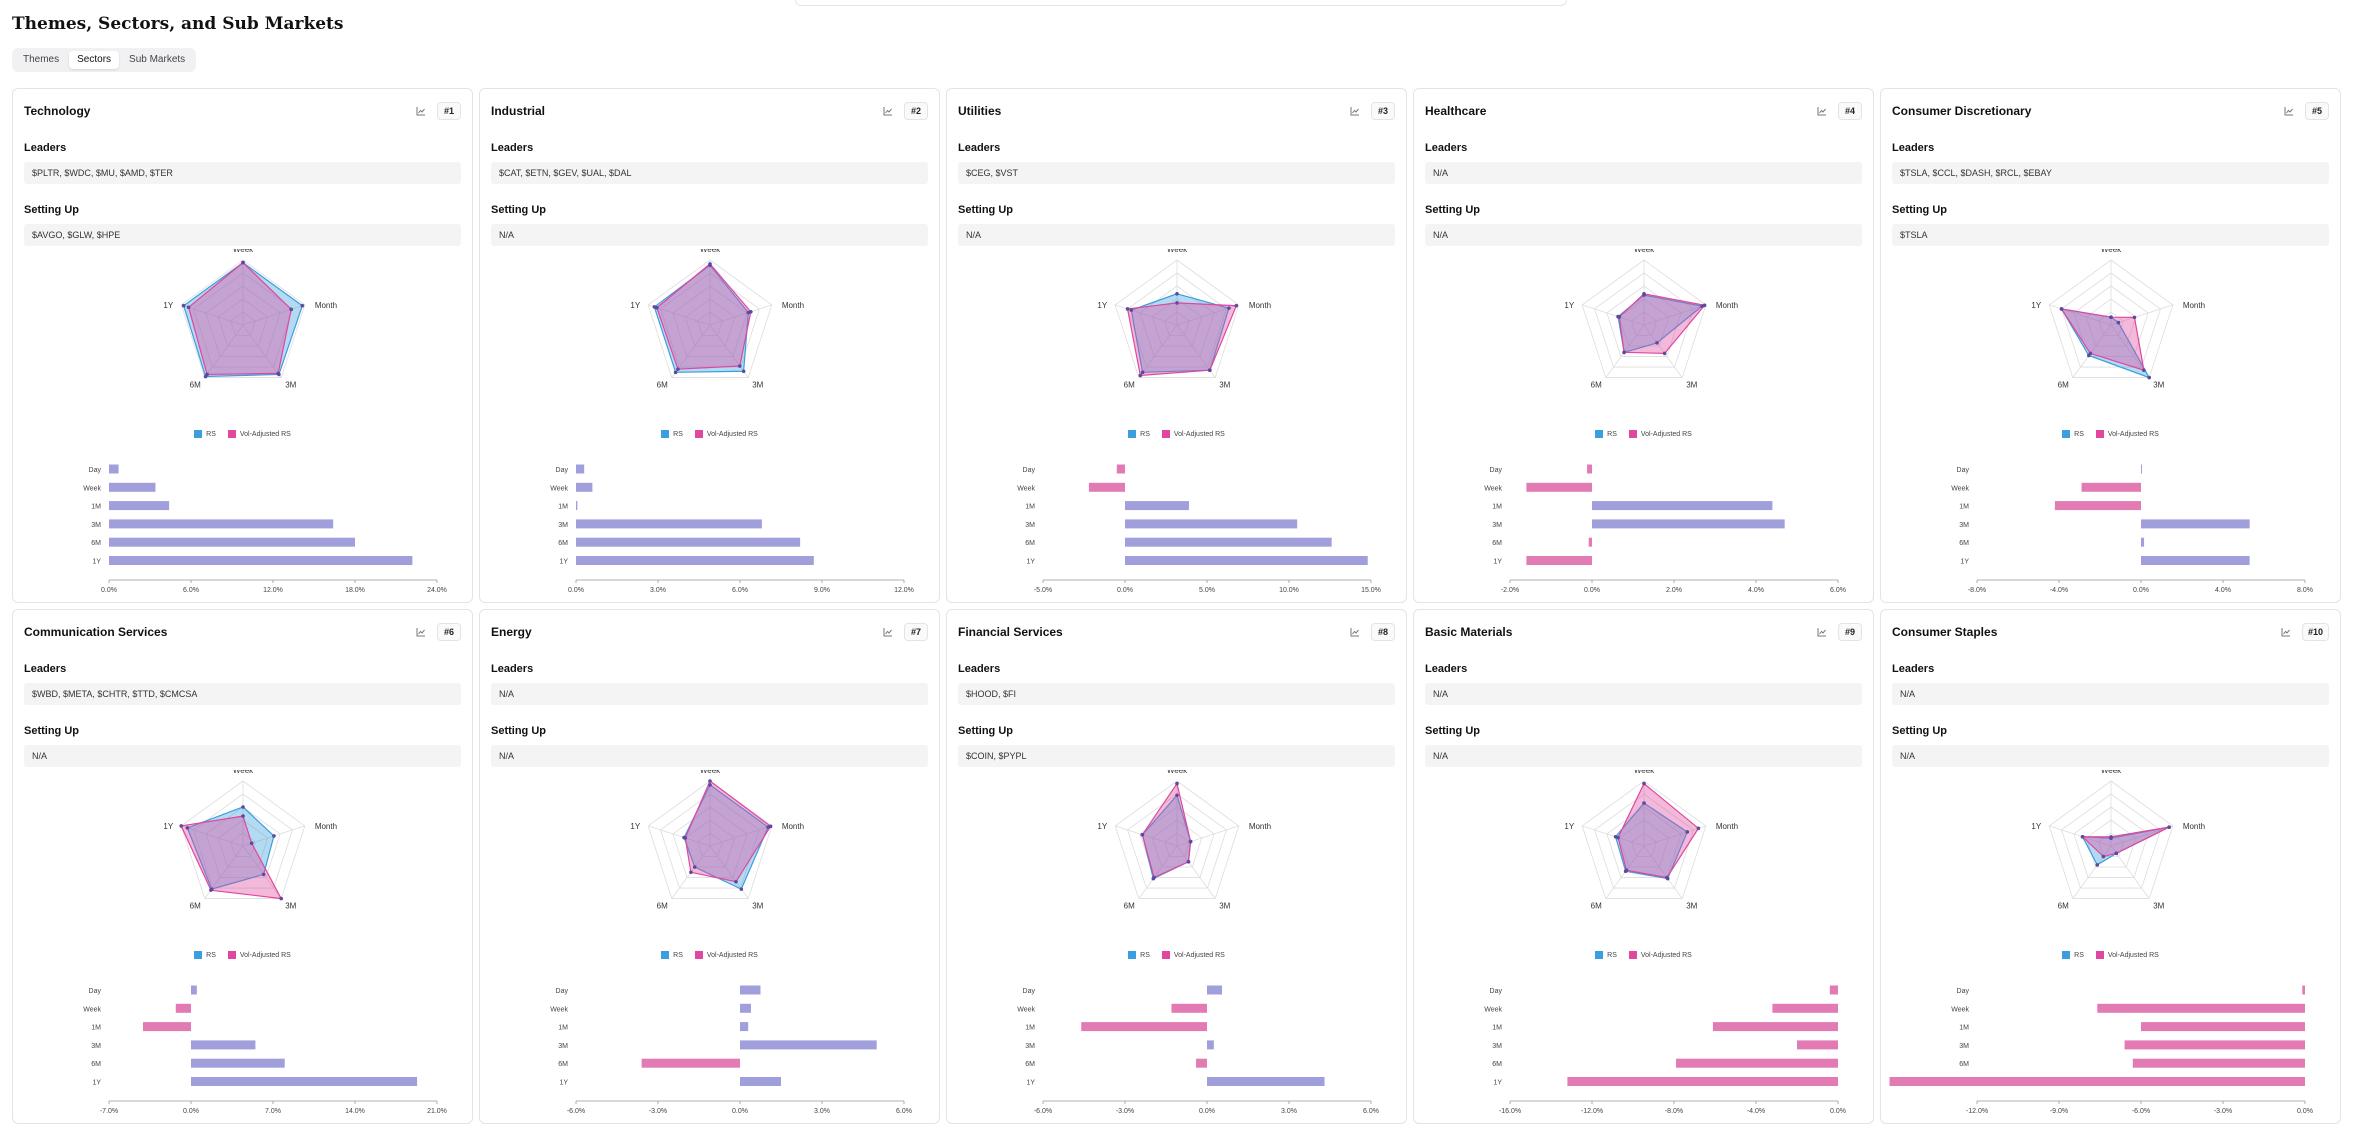 The height and width of the screenshot is (1131, 2353). What do you see at coordinates (96, 632) in the screenshot?
I see `sector-title: Communication Services` at bounding box center [96, 632].